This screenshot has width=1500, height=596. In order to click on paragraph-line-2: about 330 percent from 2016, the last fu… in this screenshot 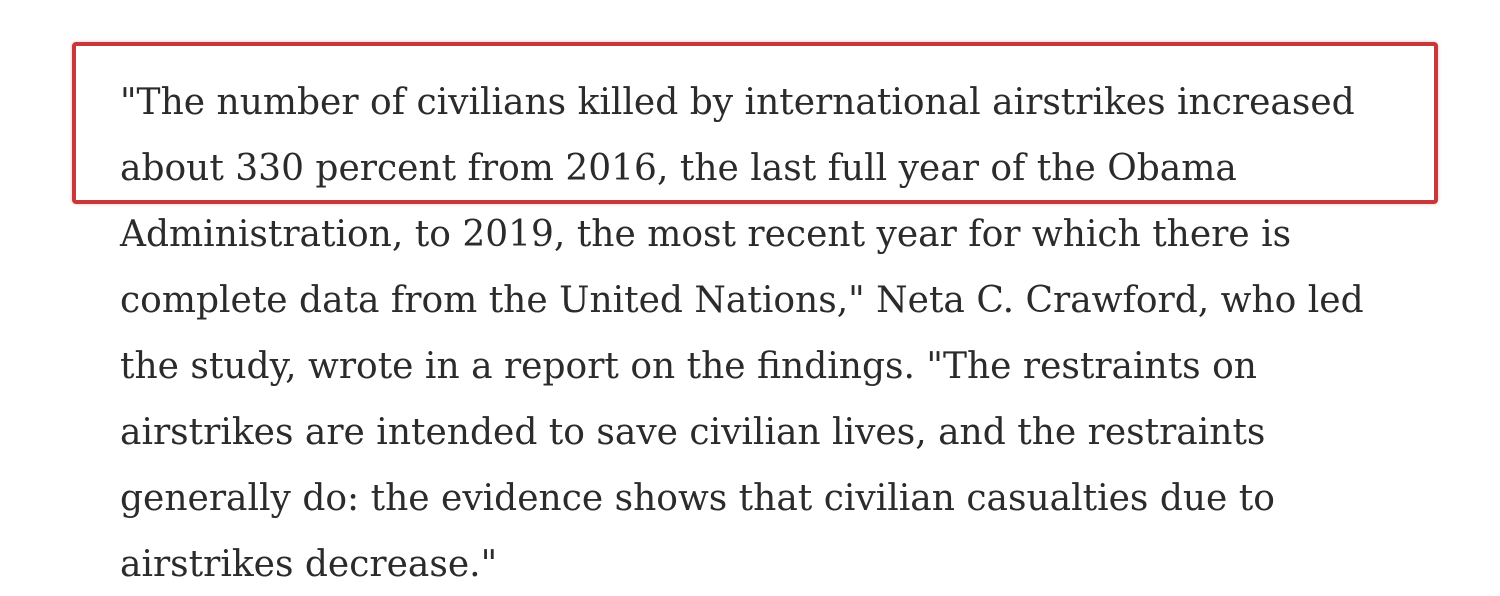, I will do `click(678, 168)`.